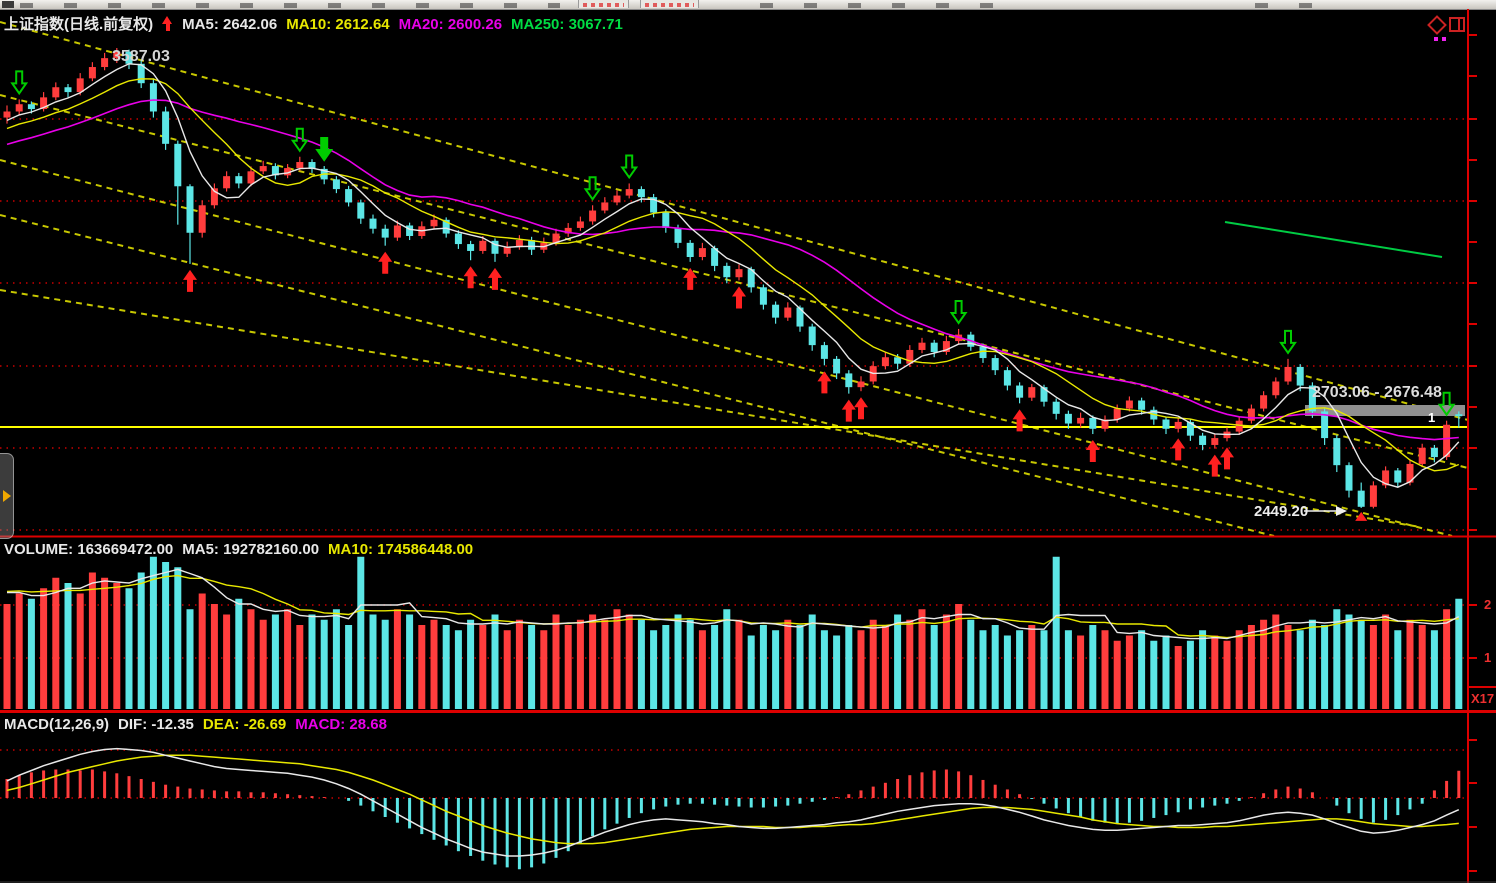 The image size is (1496, 883). I want to click on volume-ma5-value: MA5: 192782160.00, so click(251, 549).